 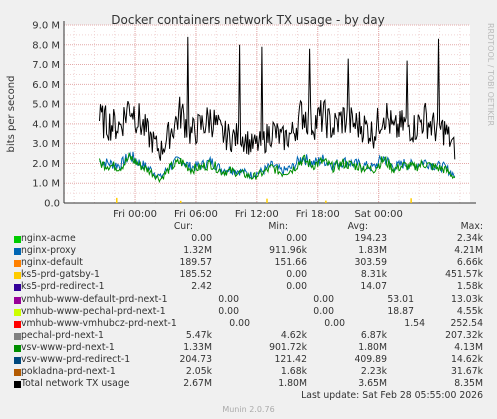 What do you see at coordinates (52, 204) in the screenshot?
I see `y-tick-label: 0.0` at bounding box center [52, 204].